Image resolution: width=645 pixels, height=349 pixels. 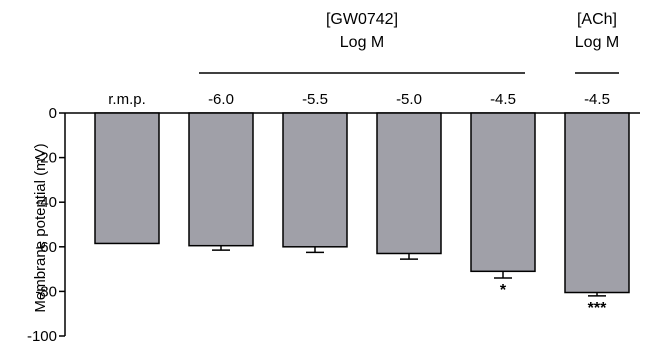 What do you see at coordinates (53, 113) in the screenshot?
I see `y-tick-label: 0` at bounding box center [53, 113].